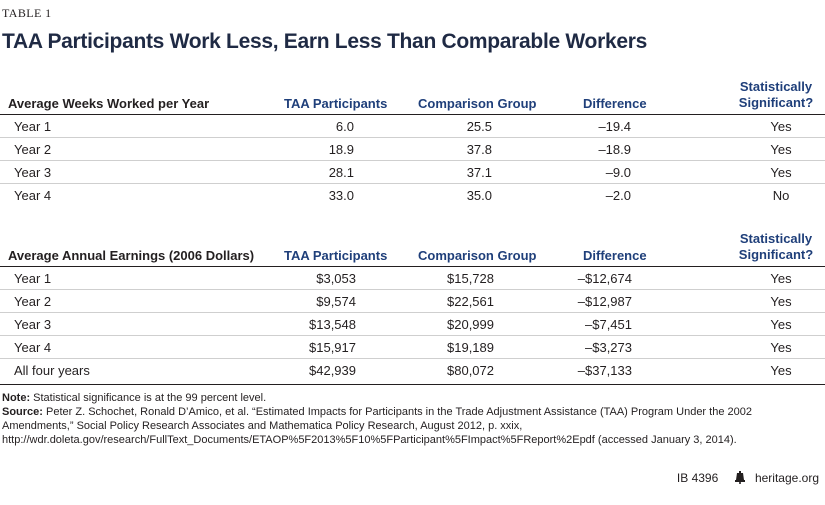 The height and width of the screenshot is (505, 825). I want to click on cell-difference: –$3,273, so click(608, 347).